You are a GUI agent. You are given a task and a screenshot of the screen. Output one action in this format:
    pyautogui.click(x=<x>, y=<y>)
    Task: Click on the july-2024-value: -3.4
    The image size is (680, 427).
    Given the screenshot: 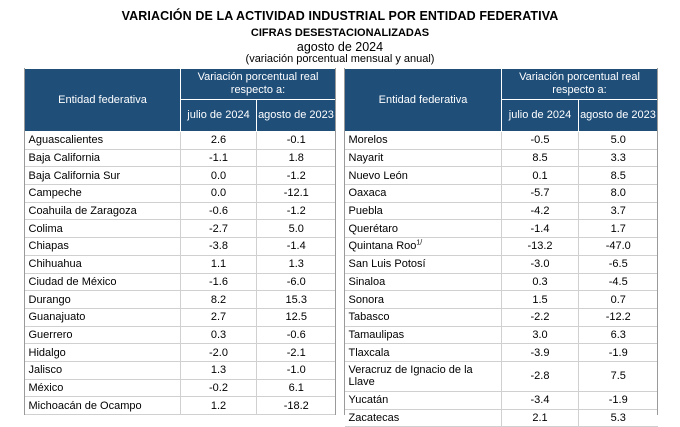 What is the action you would take?
    pyautogui.click(x=540, y=400)
    